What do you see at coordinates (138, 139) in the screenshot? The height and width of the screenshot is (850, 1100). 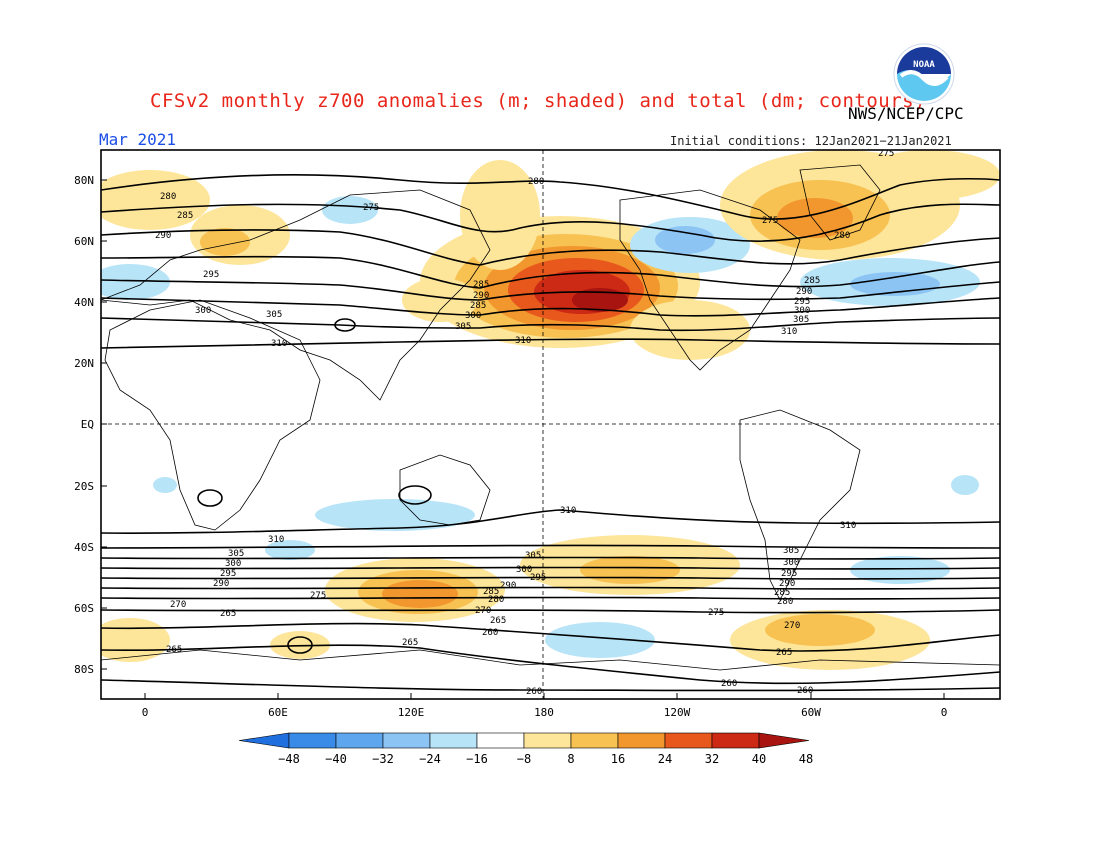 I see `forecast-month: Mar 2021` at bounding box center [138, 139].